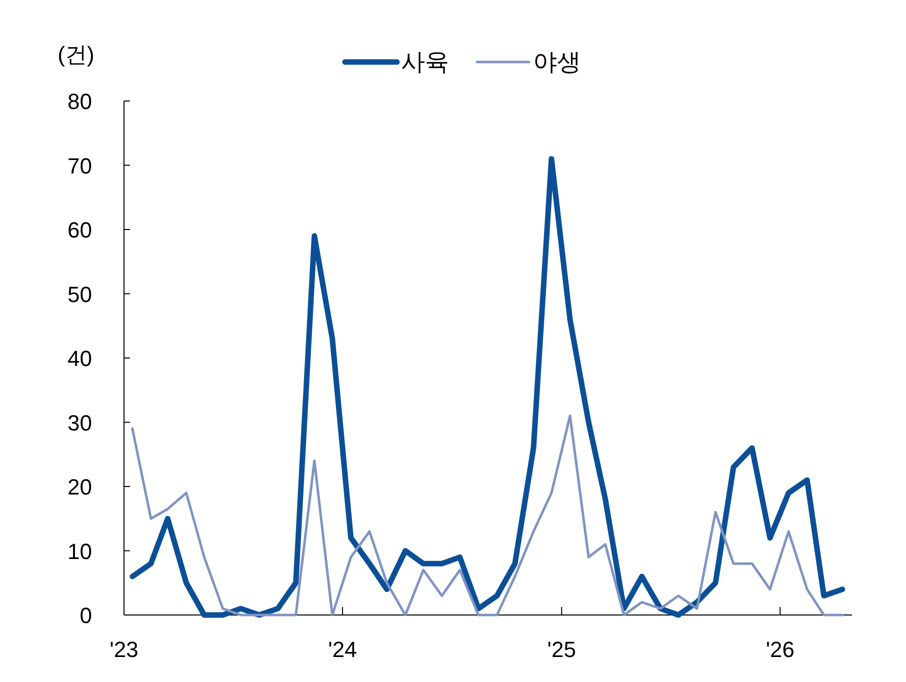 The height and width of the screenshot is (682, 906). What do you see at coordinates (80, 294) in the screenshot?
I see `y-tick-label: 50` at bounding box center [80, 294].